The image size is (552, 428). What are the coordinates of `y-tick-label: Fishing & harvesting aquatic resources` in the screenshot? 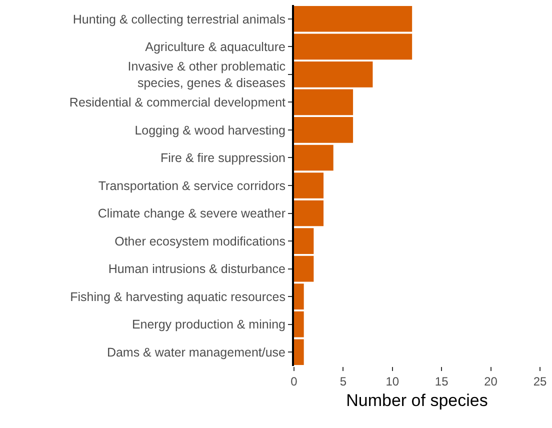 It's located at (178, 297).